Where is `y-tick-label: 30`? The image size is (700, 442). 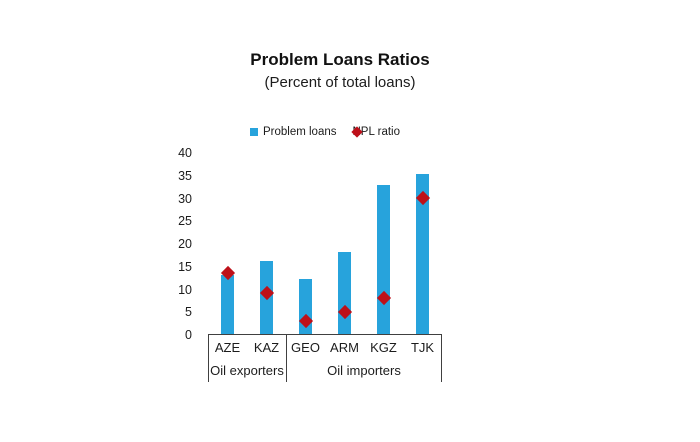 y-tick-label: 30 is located at coordinates (185, 198).